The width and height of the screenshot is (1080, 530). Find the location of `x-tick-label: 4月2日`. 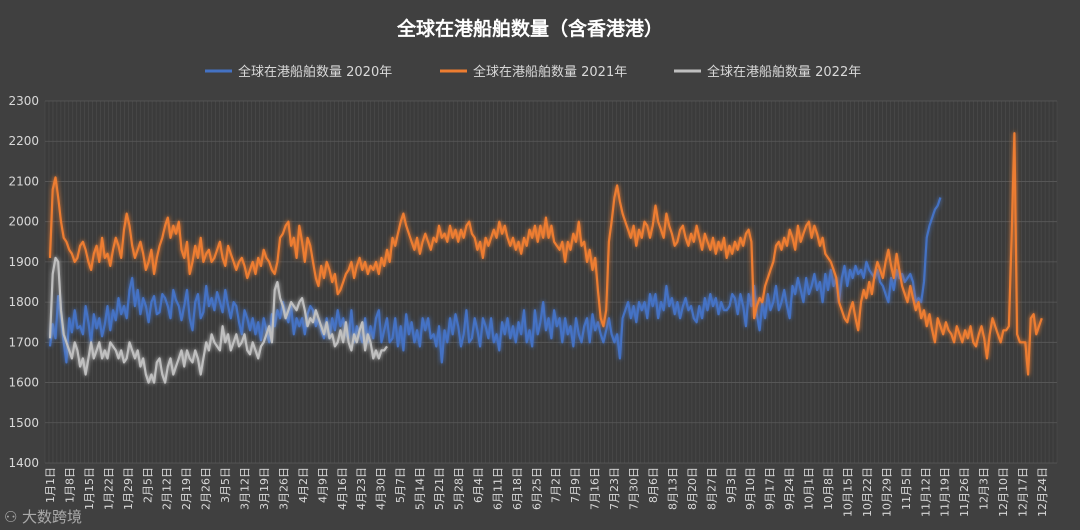

x-tick-label: 4月2日 is located at coordinates (303, 485).